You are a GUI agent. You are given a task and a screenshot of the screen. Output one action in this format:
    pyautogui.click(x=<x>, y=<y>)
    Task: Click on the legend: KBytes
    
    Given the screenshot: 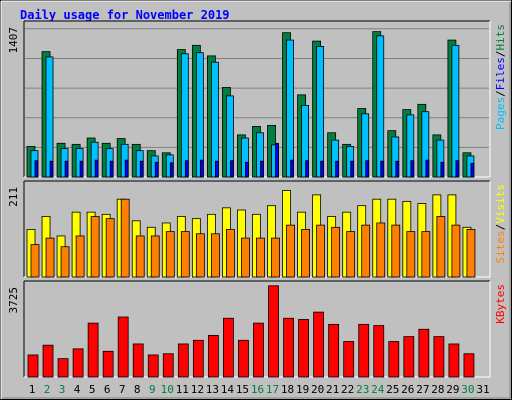 What is the action you would take?
    pyautogui.click(x=500, y=304)
    